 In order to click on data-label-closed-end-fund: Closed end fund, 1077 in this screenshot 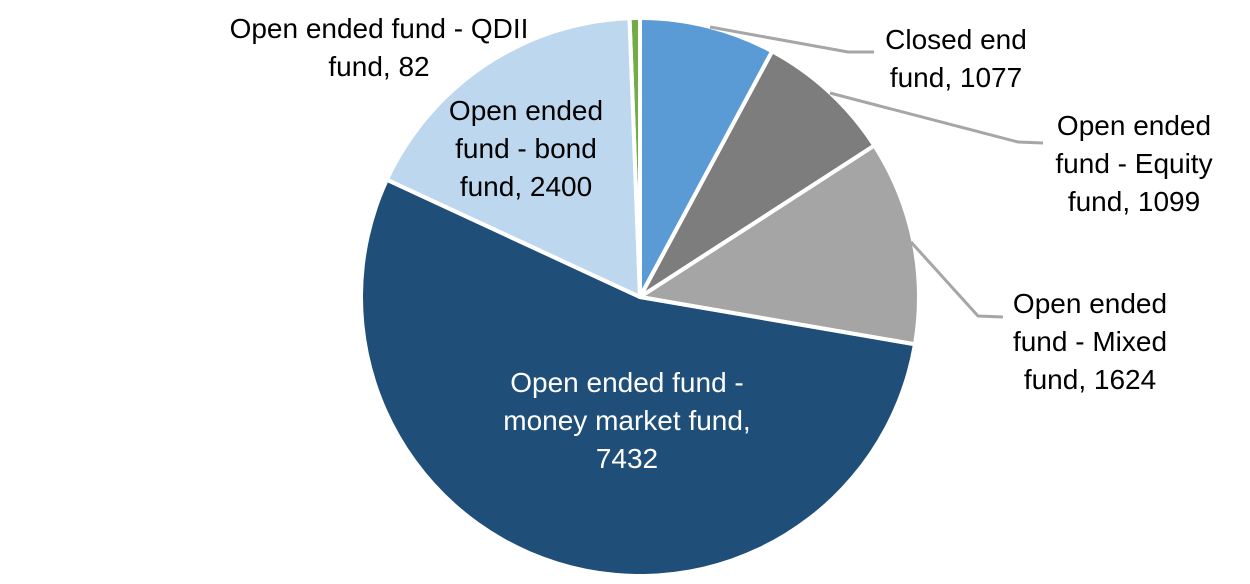, I will do `click(956, 58)`.